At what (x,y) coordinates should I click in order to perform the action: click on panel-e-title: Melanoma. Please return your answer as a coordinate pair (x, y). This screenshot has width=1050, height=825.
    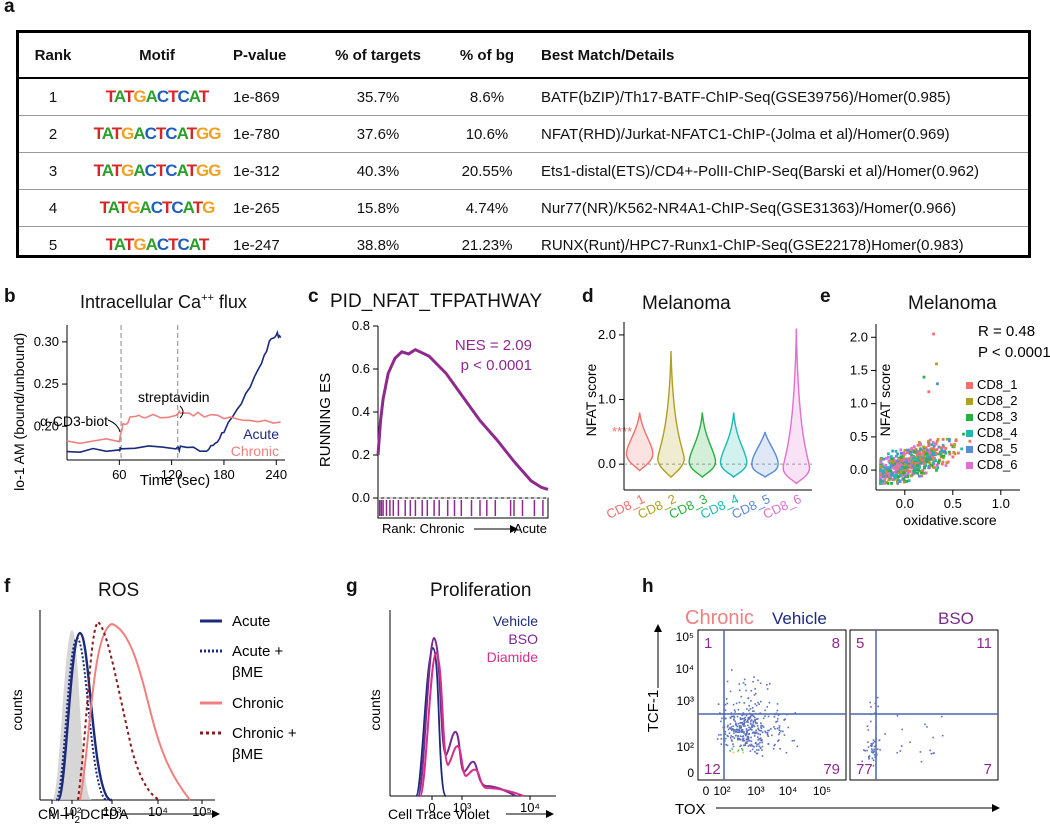
    Looking at the image, I should click on (952, 303).